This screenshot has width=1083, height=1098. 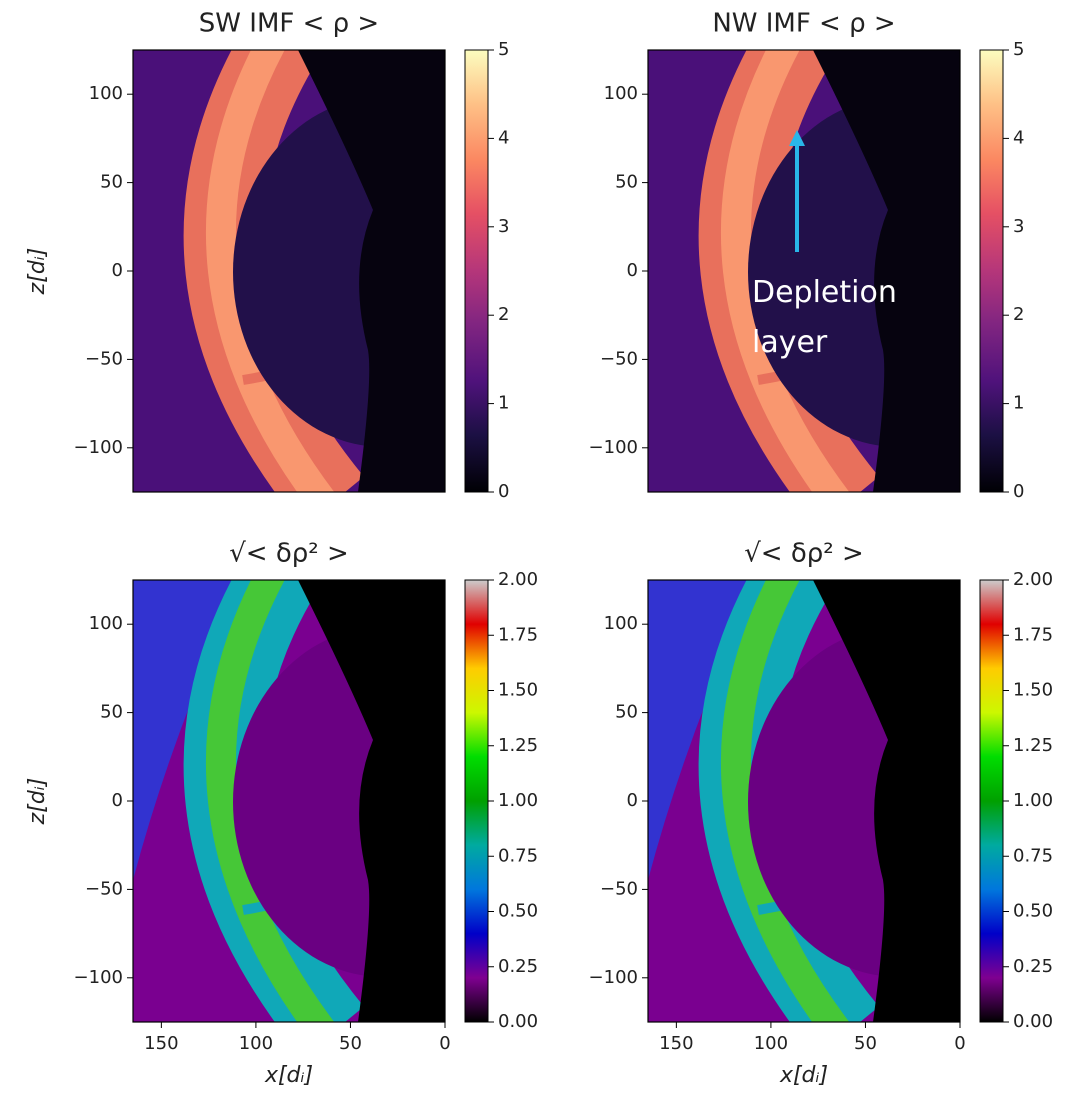 I want to click on annotation-arrowhead, so click(x=797, y=138).